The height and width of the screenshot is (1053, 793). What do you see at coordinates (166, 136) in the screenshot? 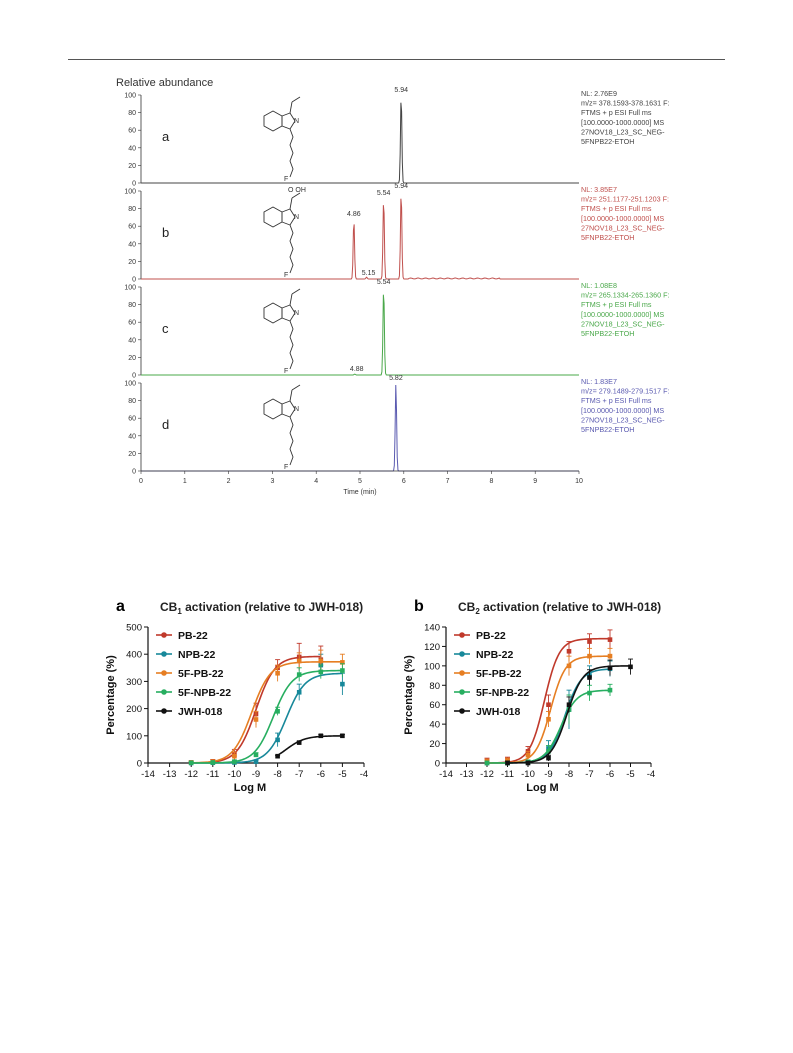
I see `panel-letter: a` at bounding box center [166, 136].